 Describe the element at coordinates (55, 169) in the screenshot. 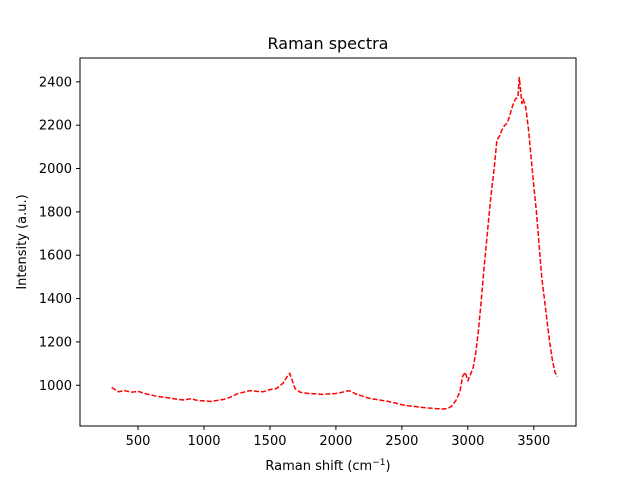

I see `y-tick-label: 2000` at that location.